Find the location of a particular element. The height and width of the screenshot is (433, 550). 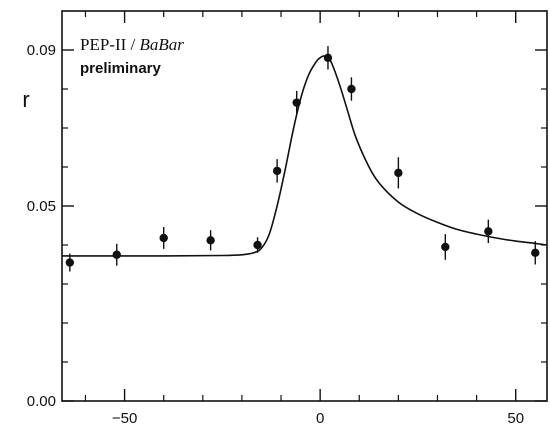

x-tick-label: 50 is located at coordinates (515, 418).